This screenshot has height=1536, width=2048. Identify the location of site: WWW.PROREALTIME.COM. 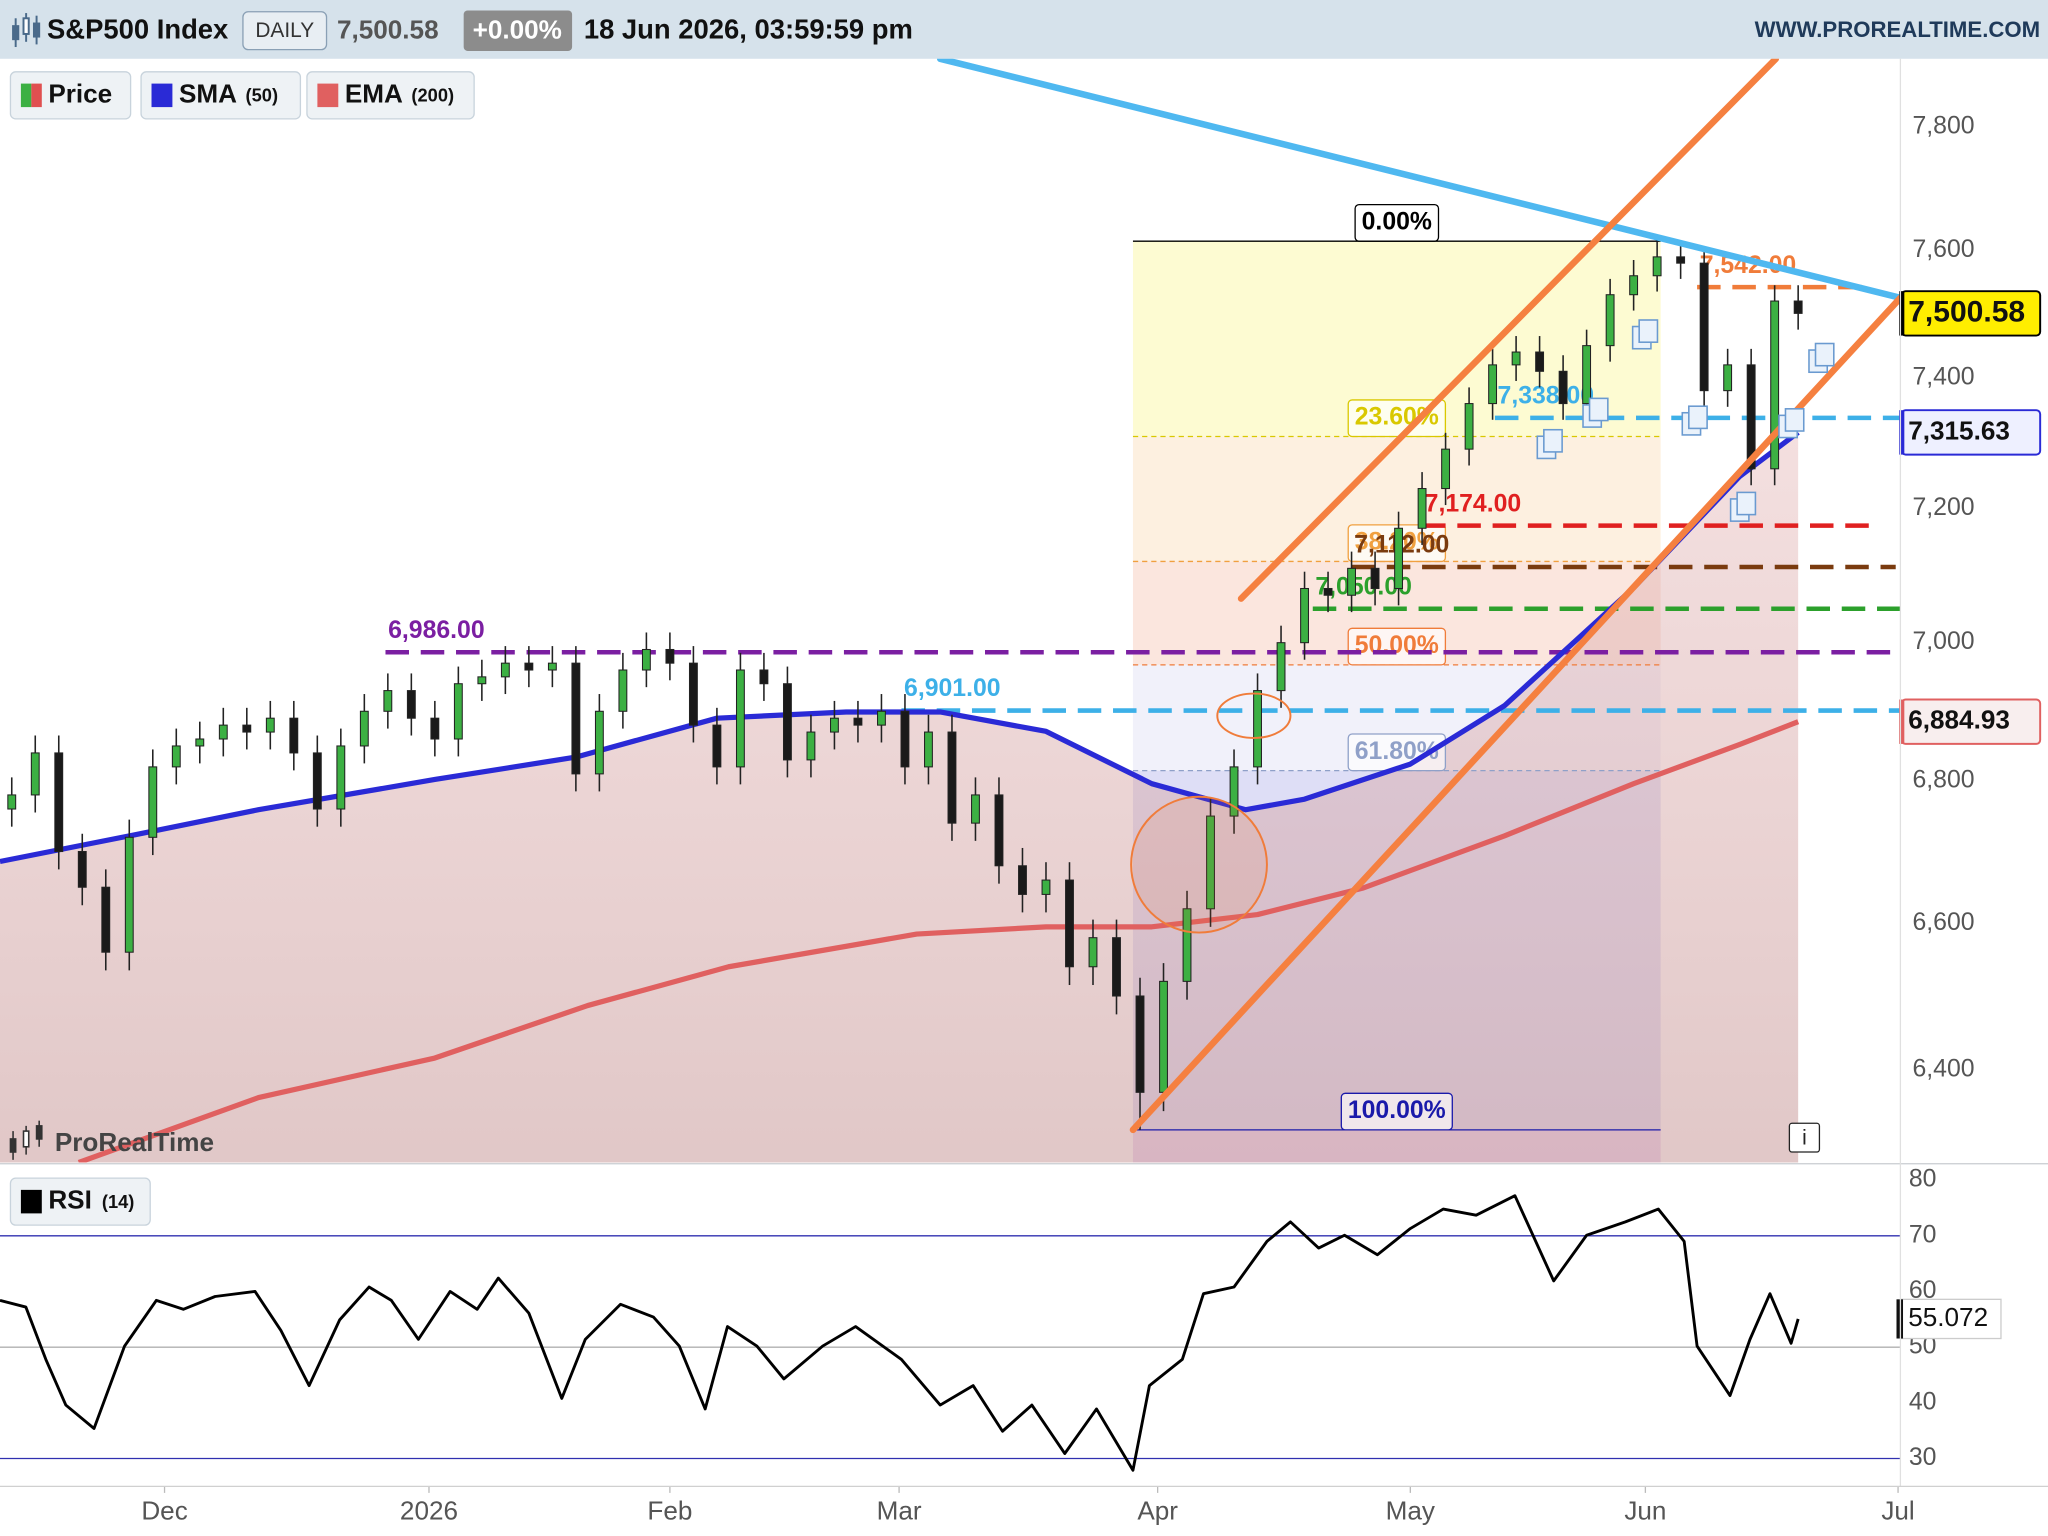
(1898, 29).